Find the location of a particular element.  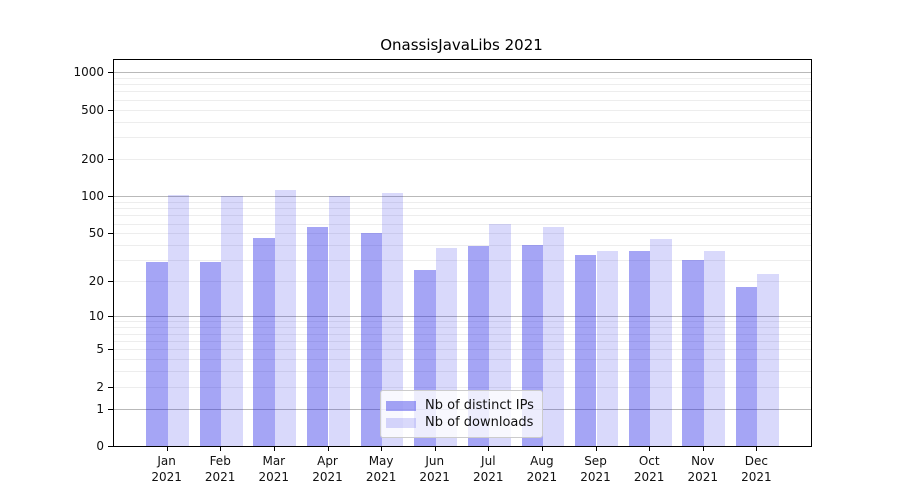

legend-item: Nb of distinct IPs is located at coordinates (461, 405).